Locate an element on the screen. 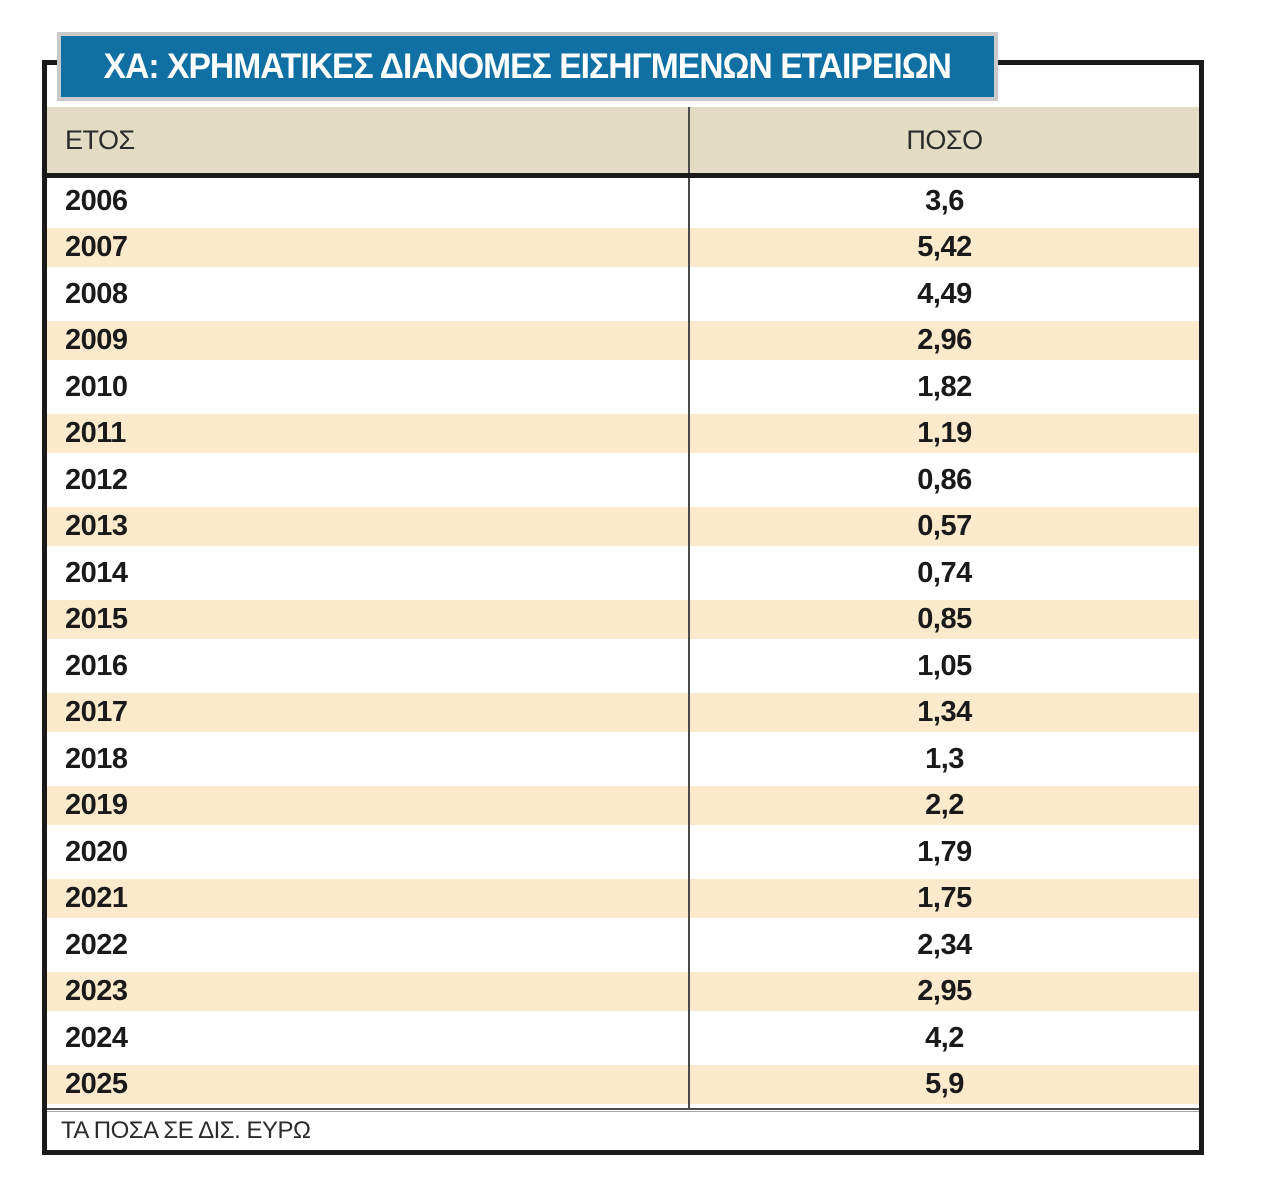  footnote-row: ΤΑ ΠΟΣΑ ΣΕ ΔΙΣ. ΕΥΡΩ is located at coordinates (623, 1131).